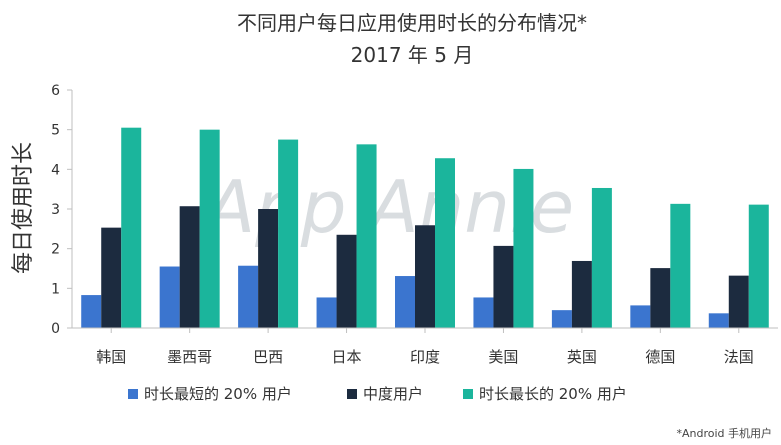 The width and height of the screenshot is (781, 445). Describe the element at coordinates (62, 210) in the screenshot. I see `y-axis: 0 1 2 3 4 5 6` at that location.